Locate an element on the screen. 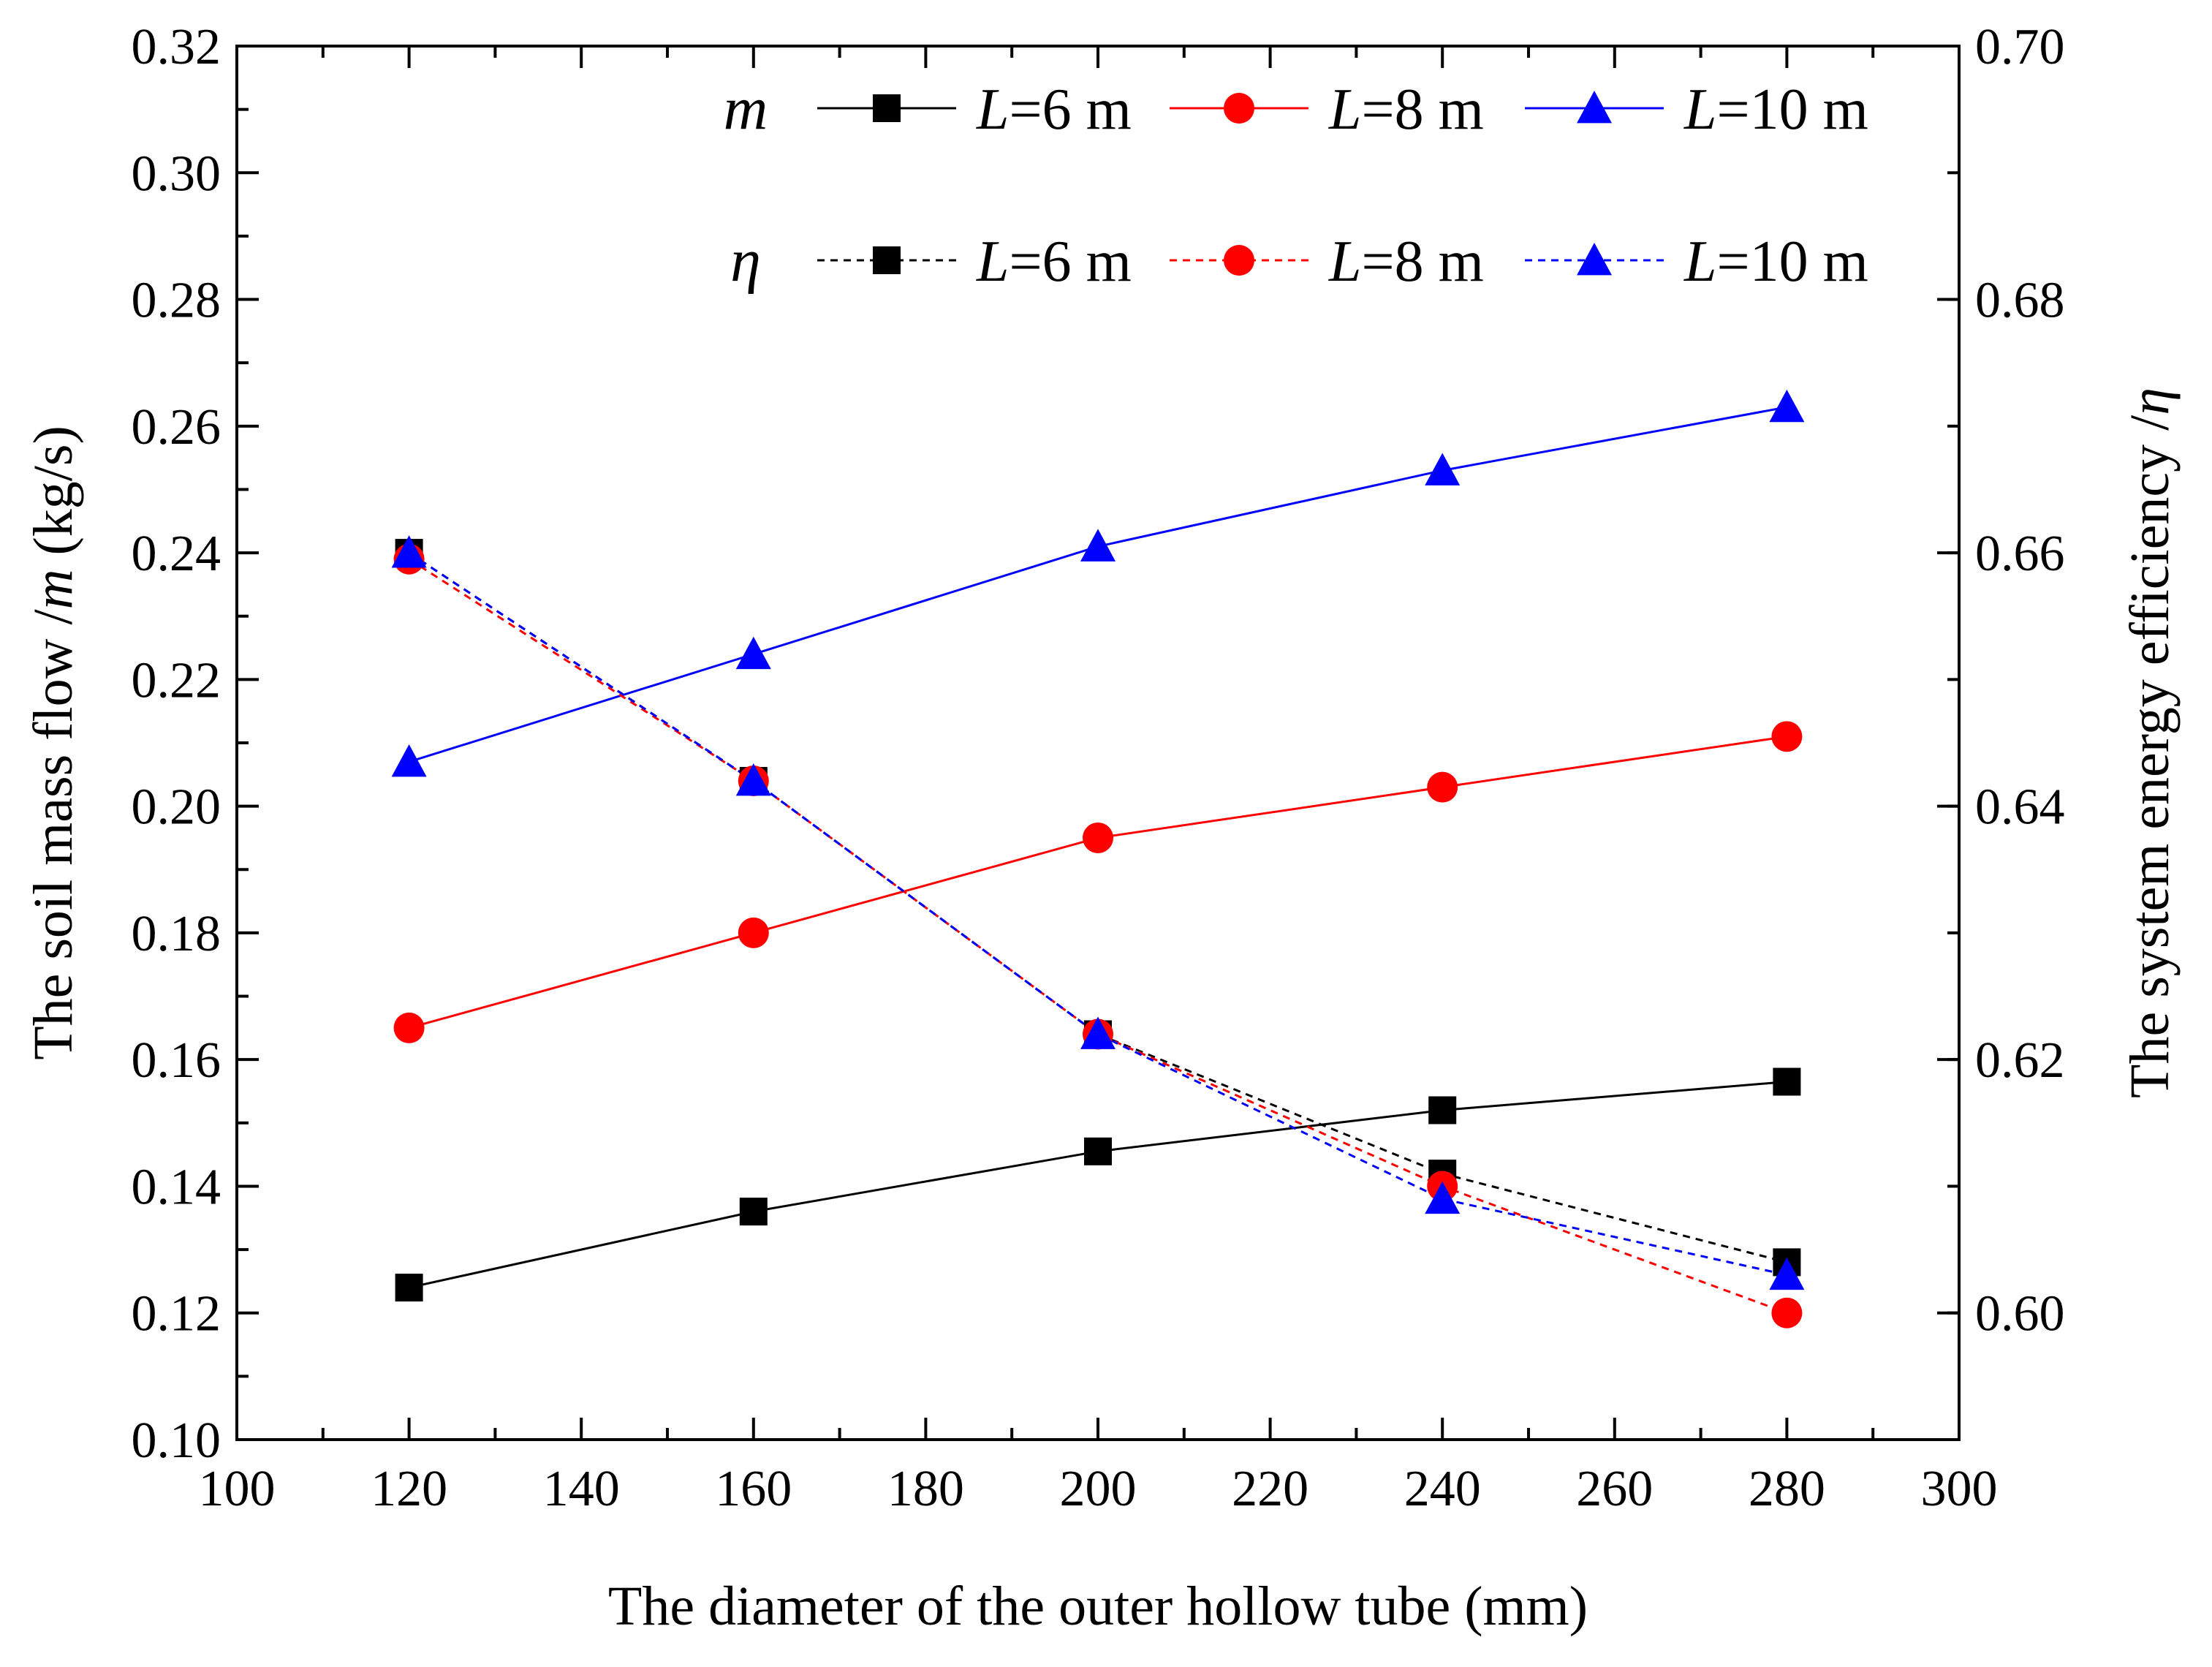 Image resolution: width=2212 pixels, height=1667 pixels. x-tick-label: 160 is located at coordinates (754, 1489).